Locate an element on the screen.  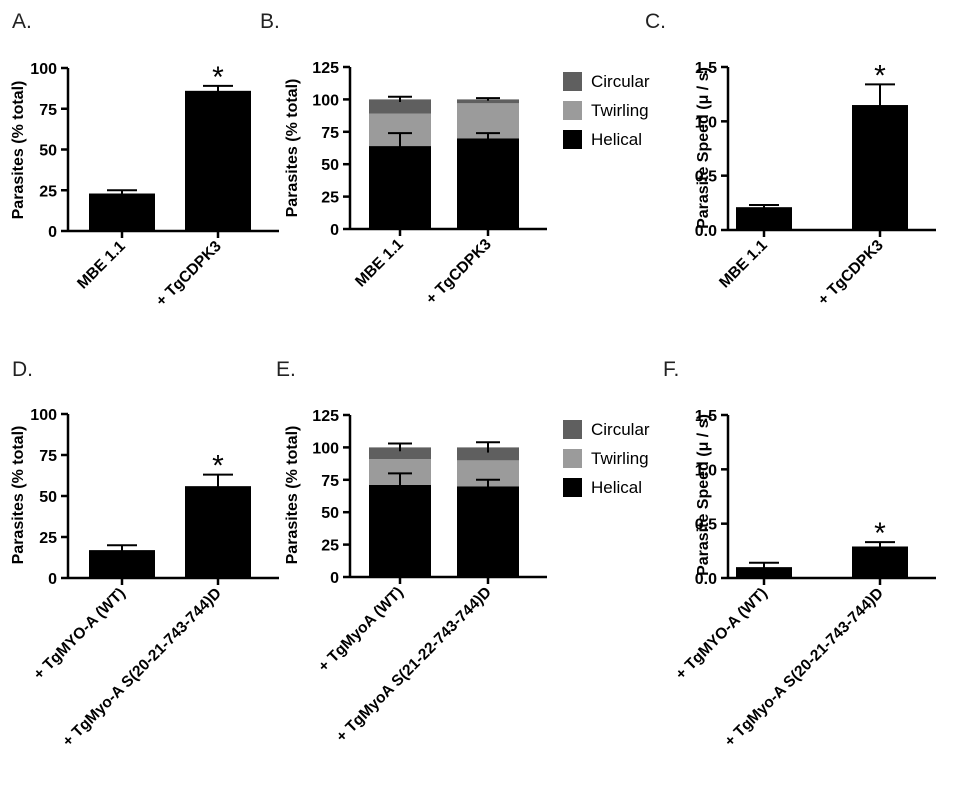
panel-letter: F. is located at coordinates (671, 369).